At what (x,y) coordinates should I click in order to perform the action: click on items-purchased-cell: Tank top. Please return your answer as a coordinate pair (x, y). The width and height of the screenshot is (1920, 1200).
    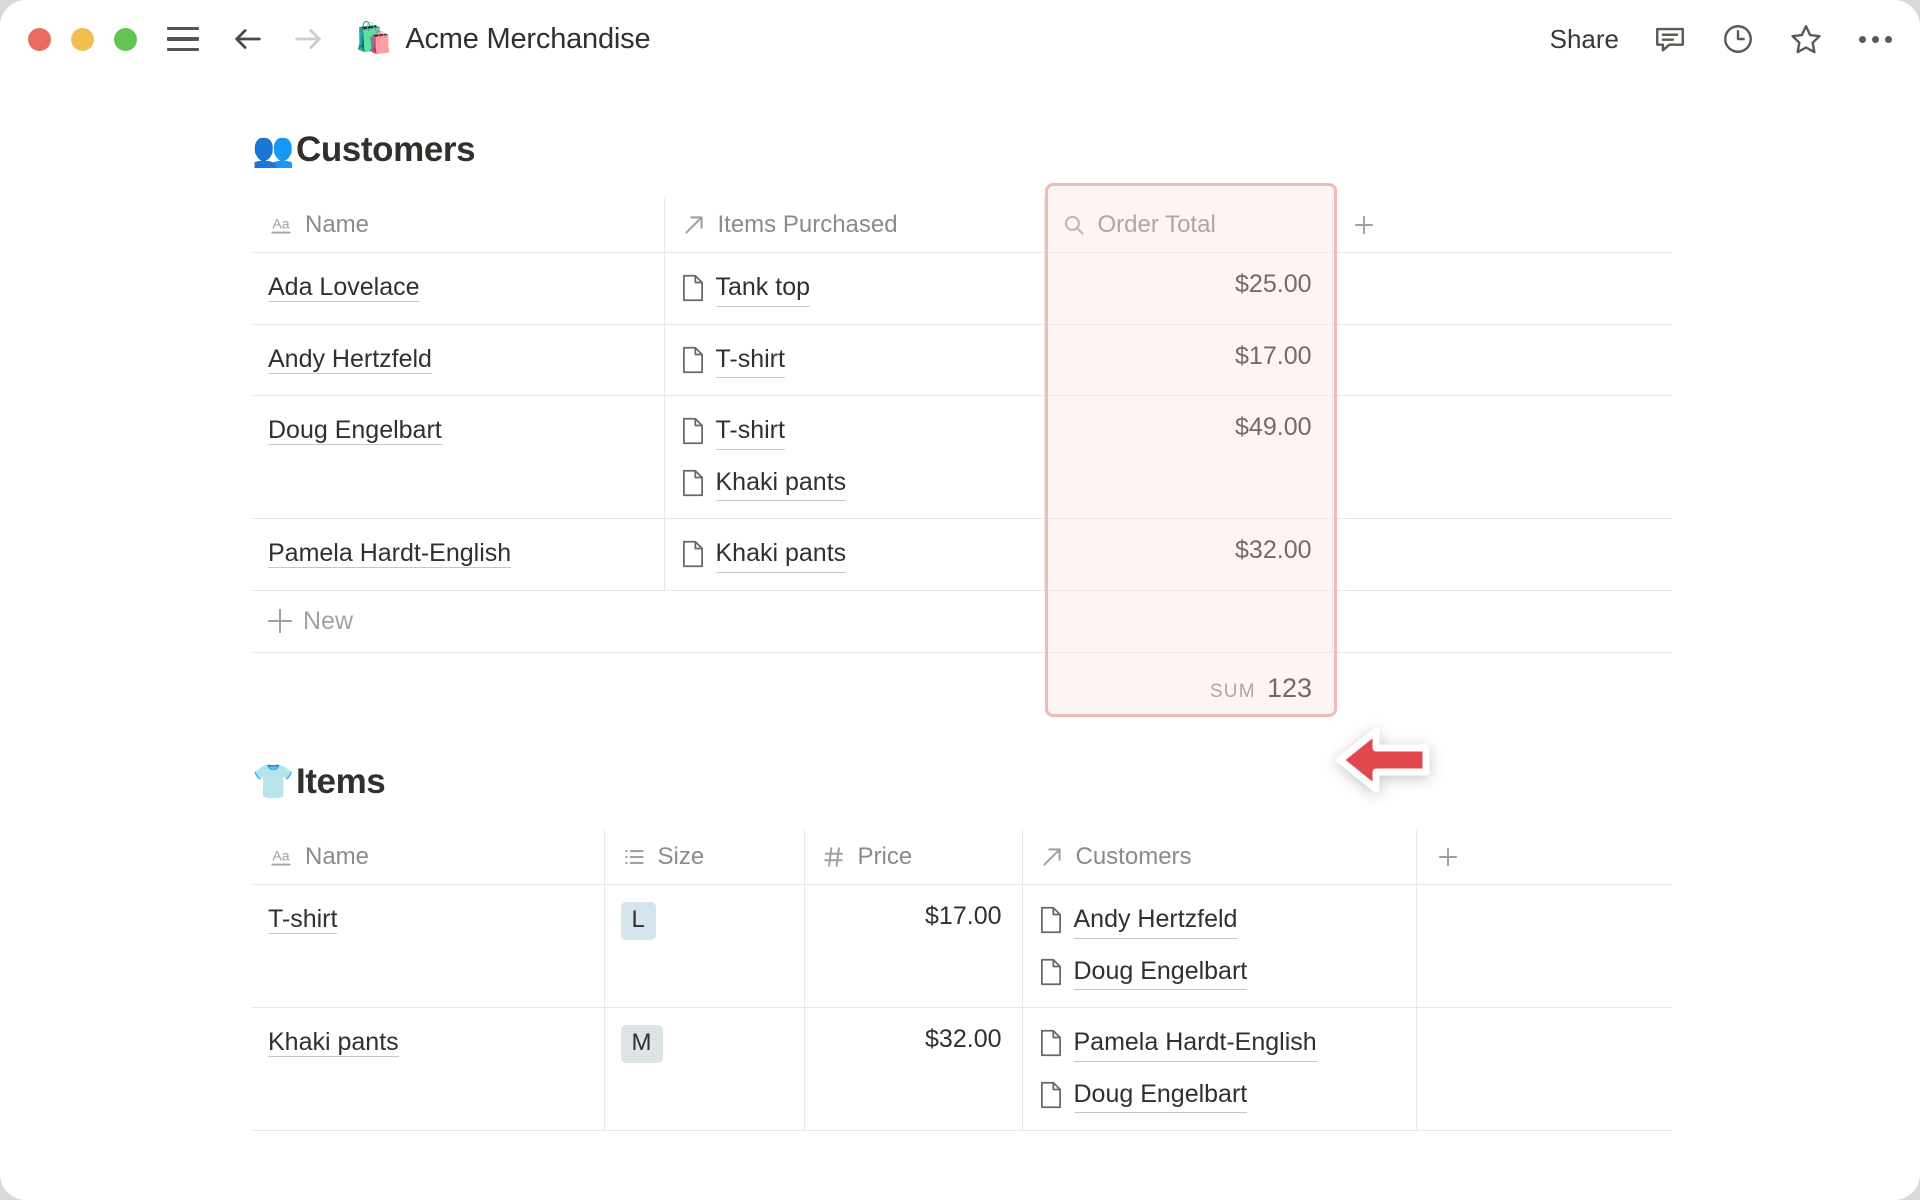
    Looking at the image, I should click on (854, 288).